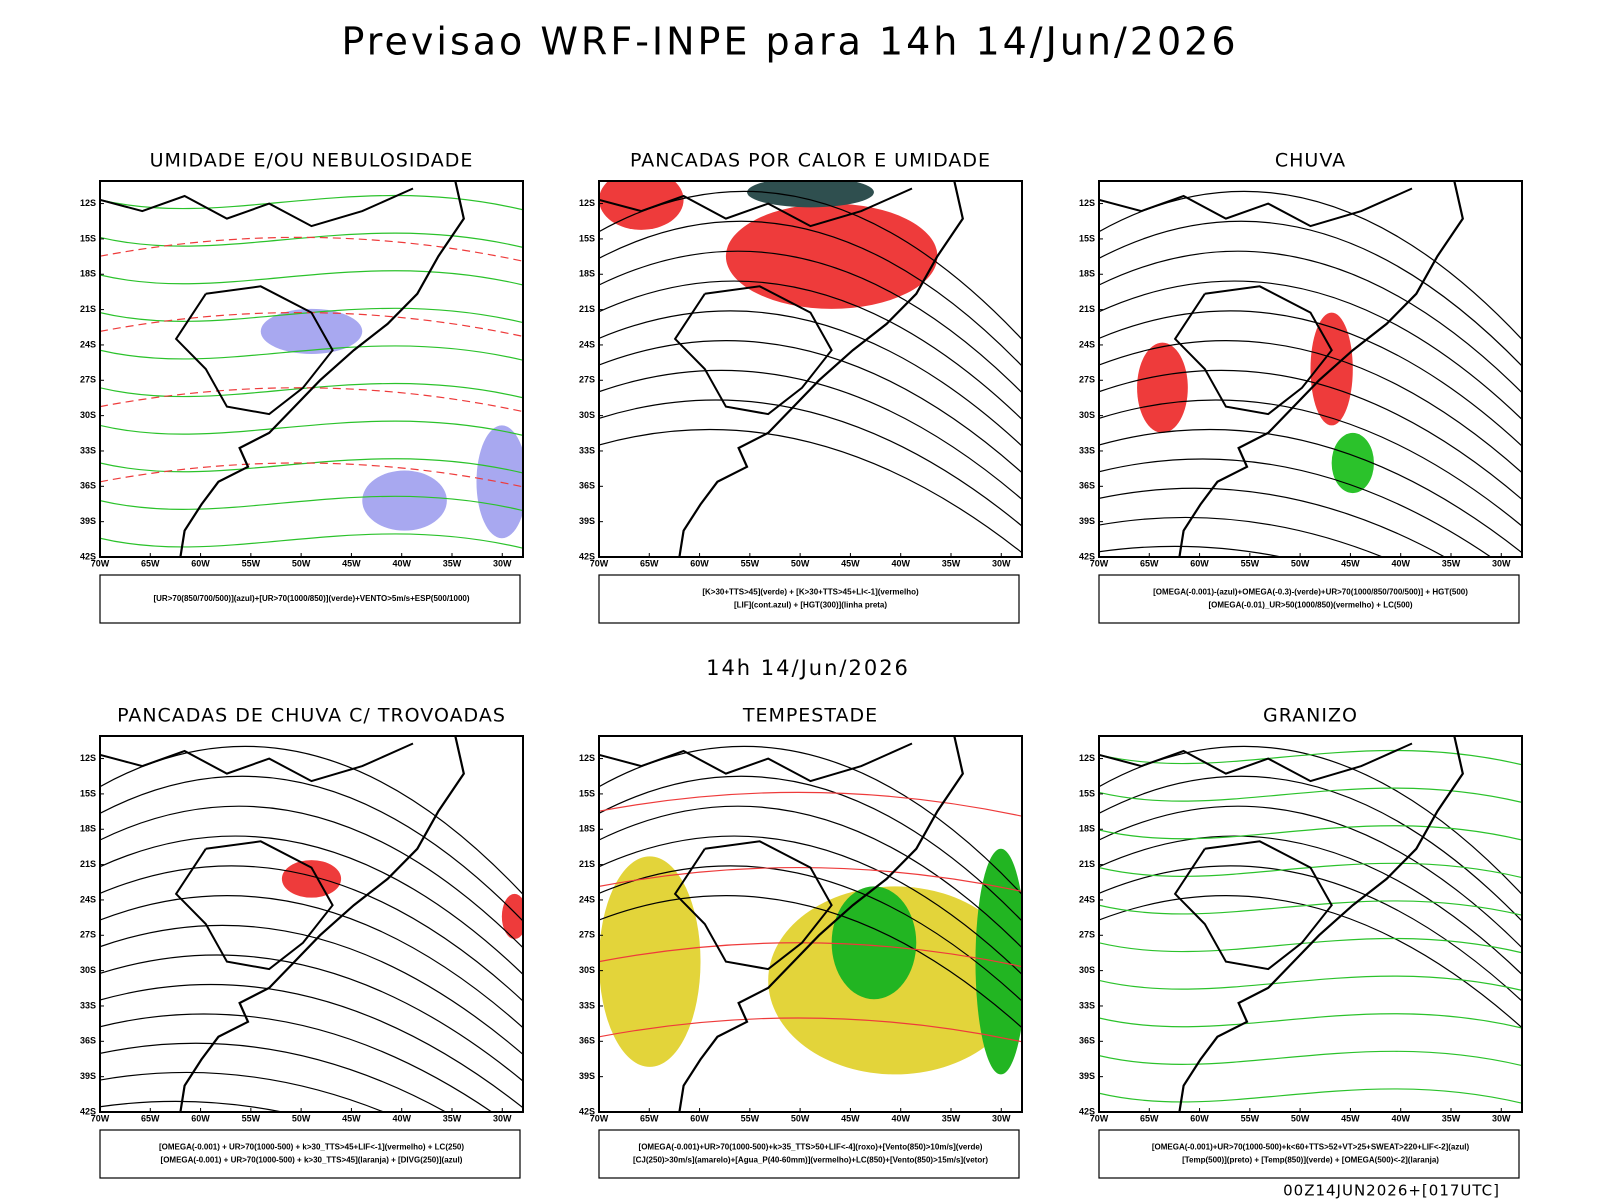 The width and height of the screenshot is (1600, 1200). What do you see at coordinates (808, 668) in the screenshot?
I see `date-label: 14h 14/Jun/2026` at bounding box center [808, 668].